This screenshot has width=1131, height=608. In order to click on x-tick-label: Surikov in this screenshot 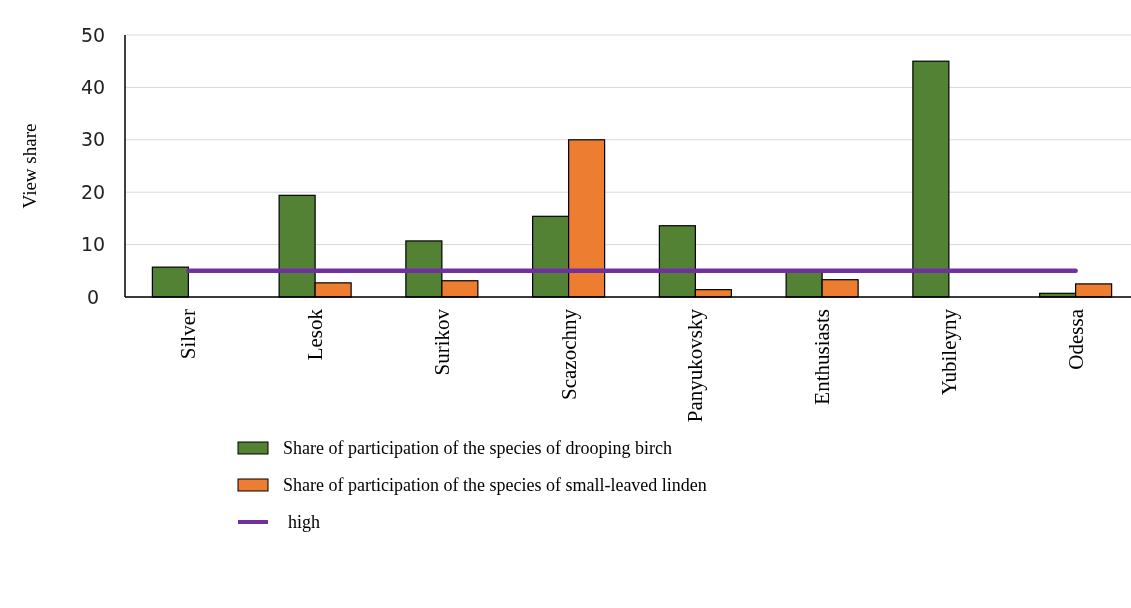, I will do `click(441, 342)`.